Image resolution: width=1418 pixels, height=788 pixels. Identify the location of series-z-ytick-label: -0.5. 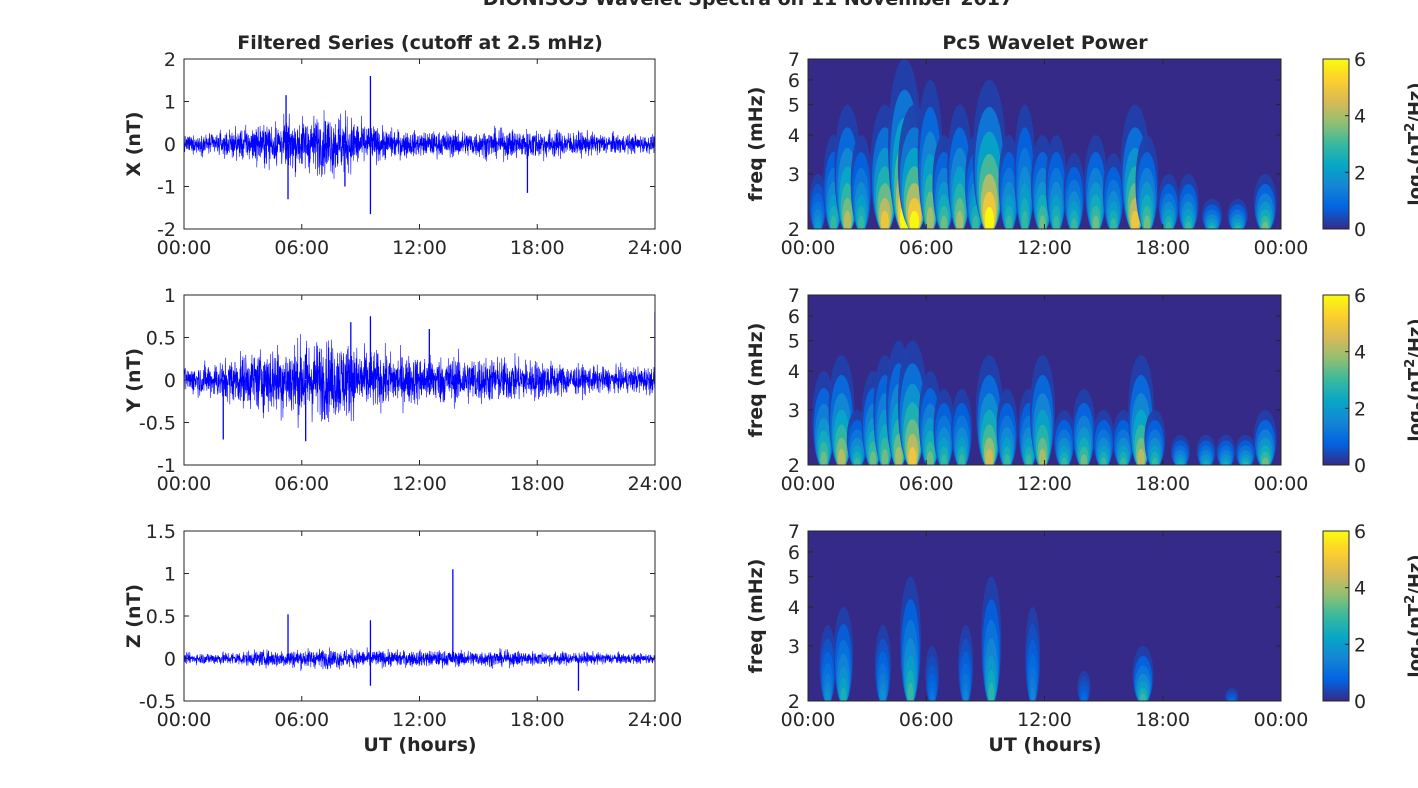
(157, 702).